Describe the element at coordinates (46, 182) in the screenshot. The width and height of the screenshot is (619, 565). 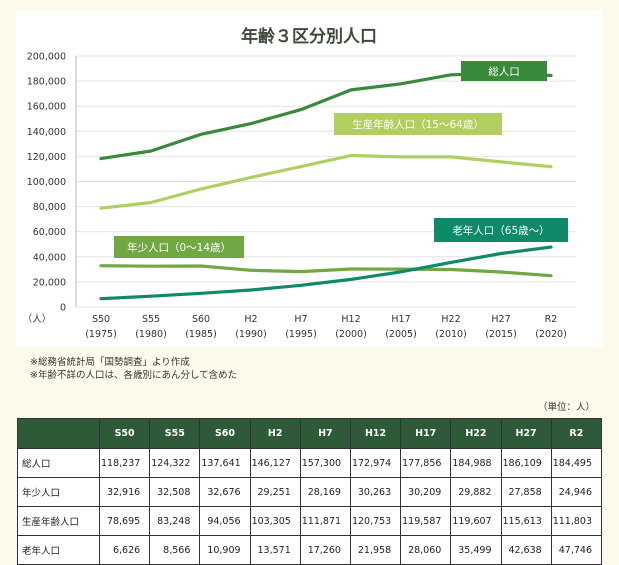
I see `y-tick-label: 100,000` at that location.